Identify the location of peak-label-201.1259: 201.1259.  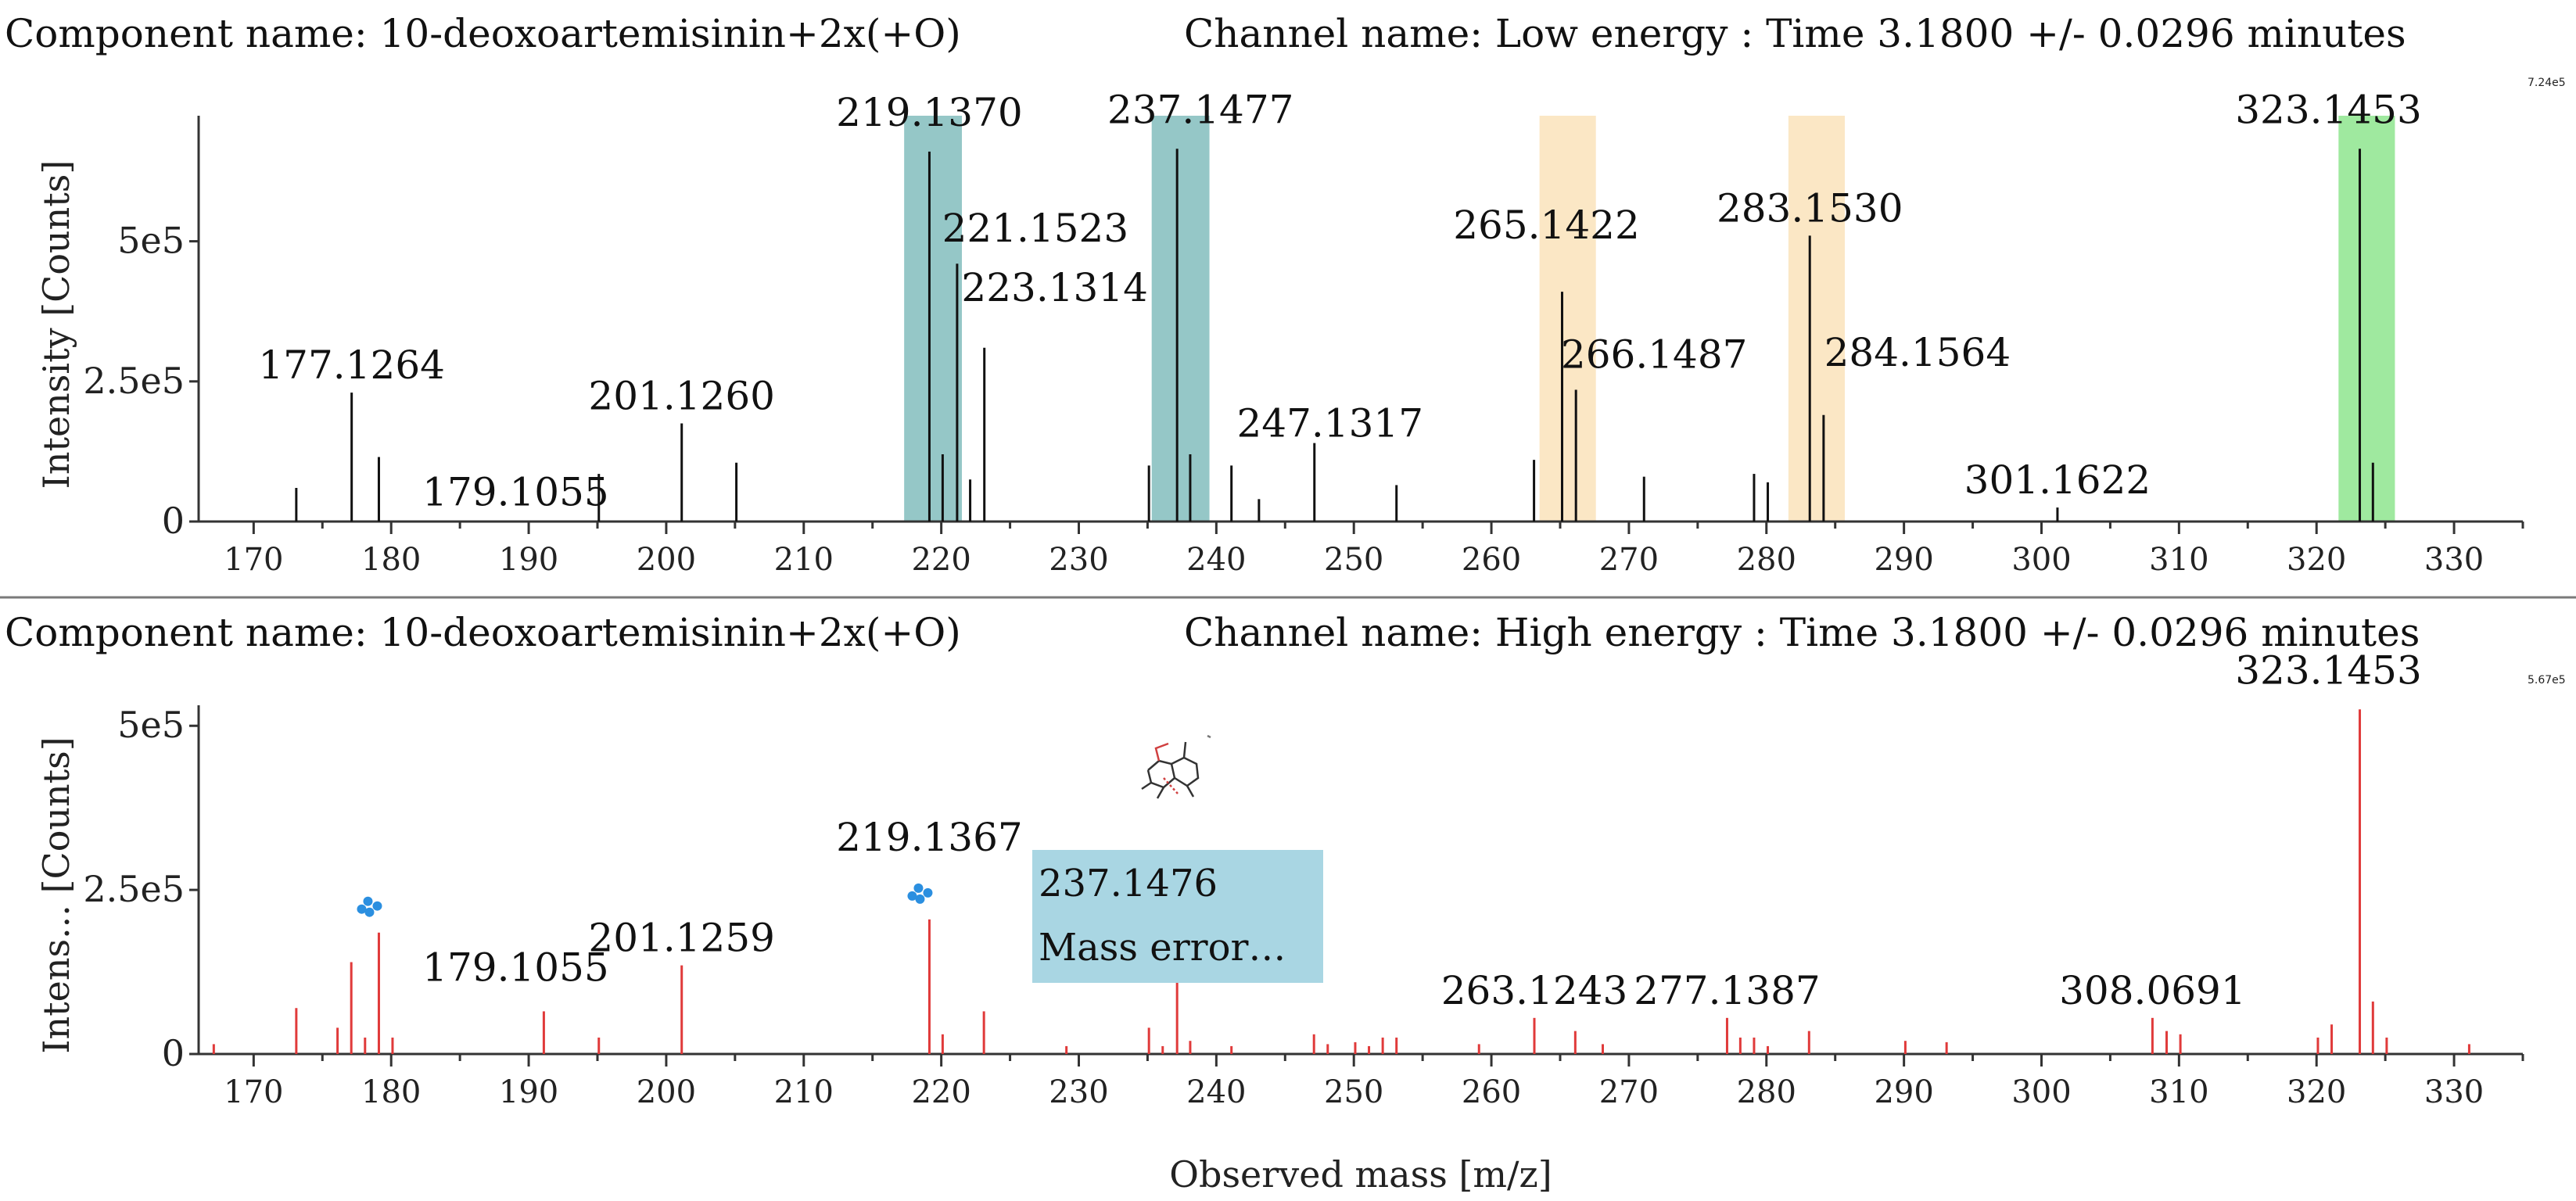
(681, 938).